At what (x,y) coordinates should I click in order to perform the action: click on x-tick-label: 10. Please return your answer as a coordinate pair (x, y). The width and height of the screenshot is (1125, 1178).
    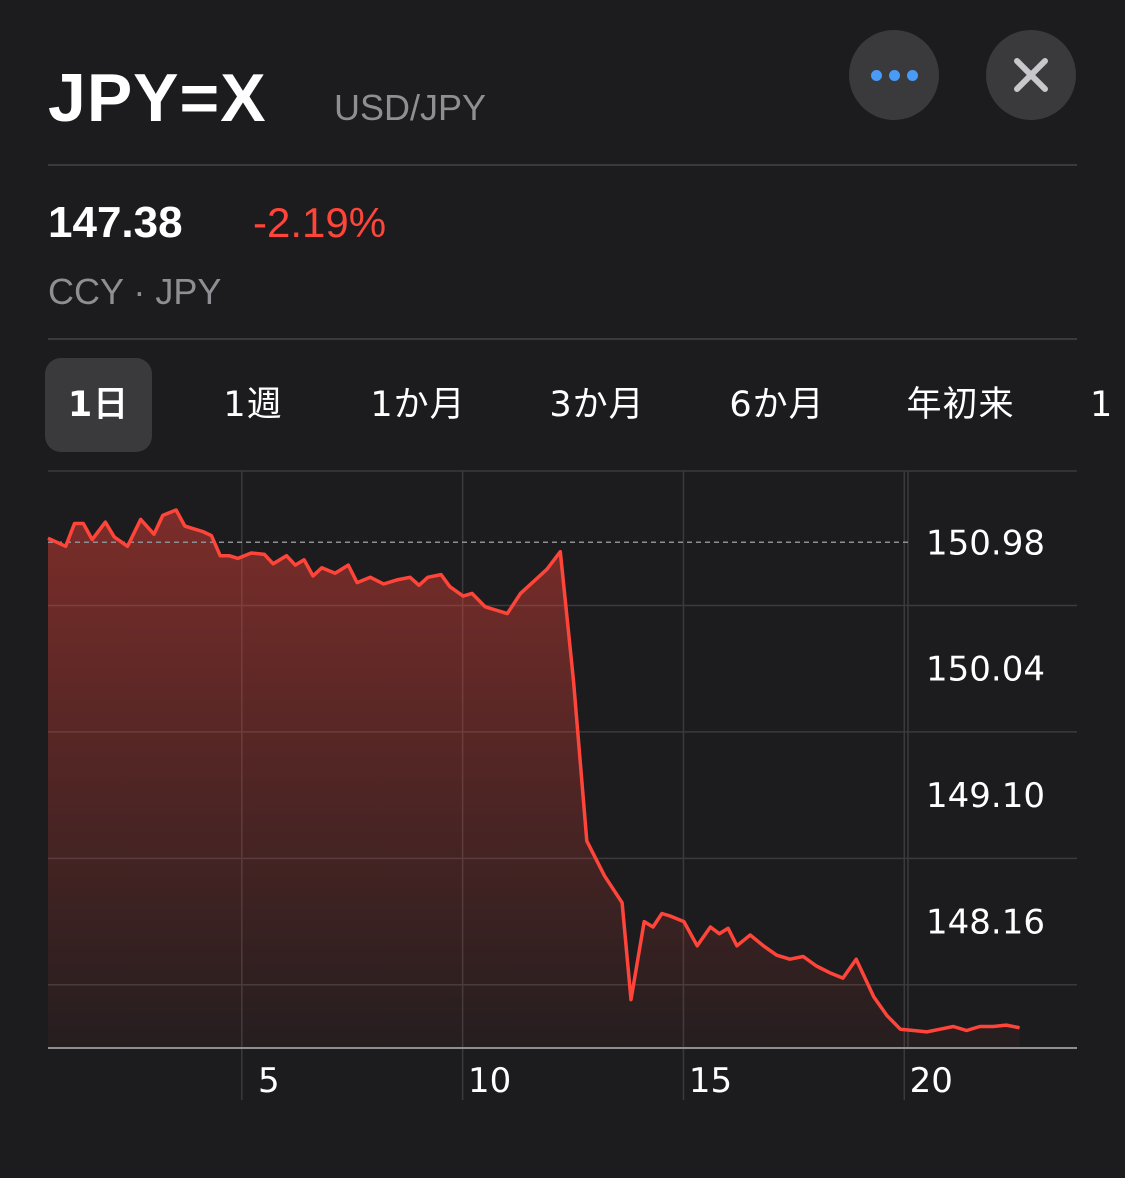
    Looking at the image, I should click on (489, 1081).